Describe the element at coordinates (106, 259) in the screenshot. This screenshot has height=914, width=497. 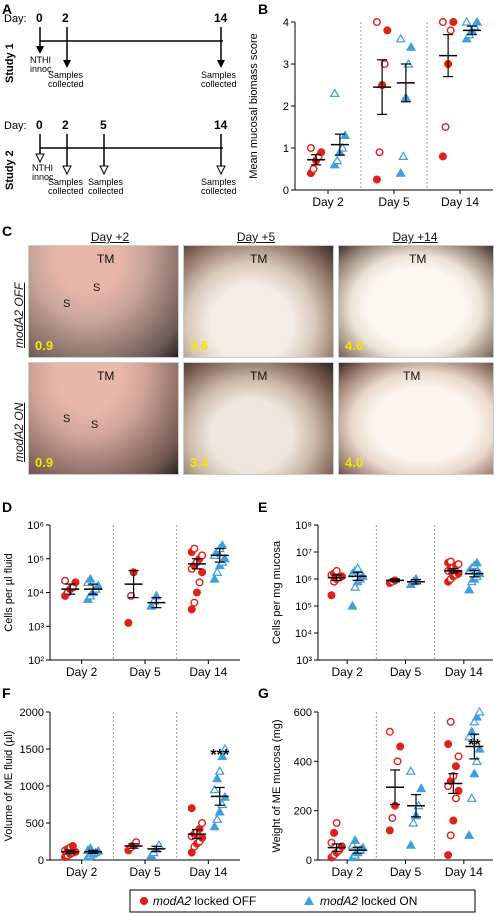
I see `photo-off-day2-tm: TM` at that location.